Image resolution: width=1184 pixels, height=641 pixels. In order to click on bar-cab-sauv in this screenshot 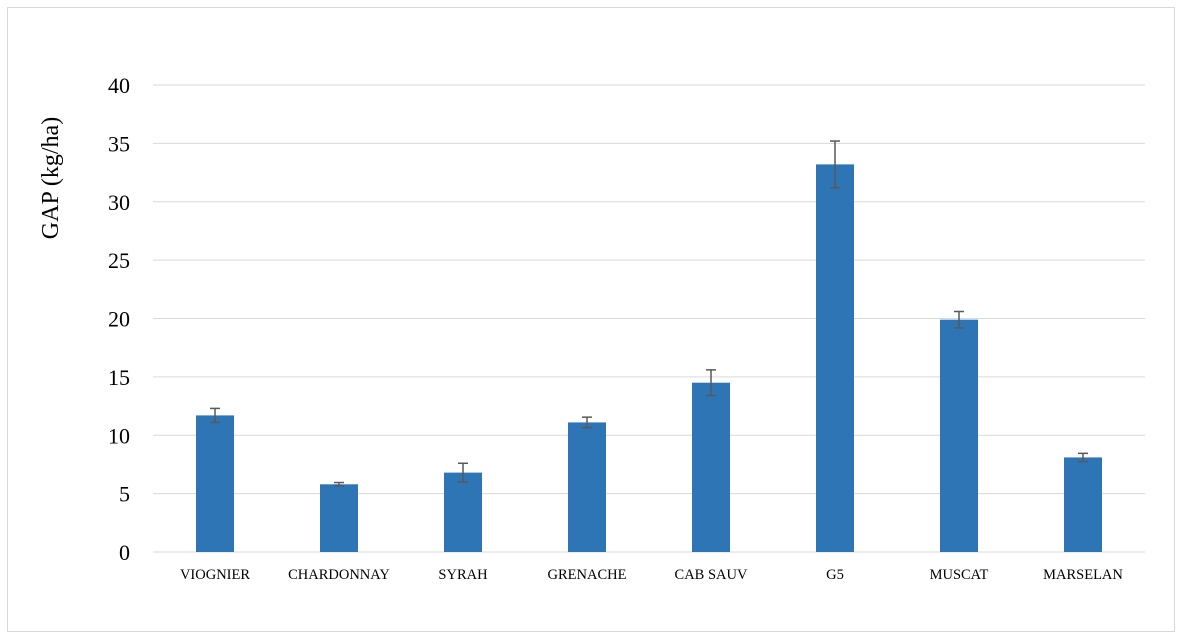, I will do `click(711, 467)`.